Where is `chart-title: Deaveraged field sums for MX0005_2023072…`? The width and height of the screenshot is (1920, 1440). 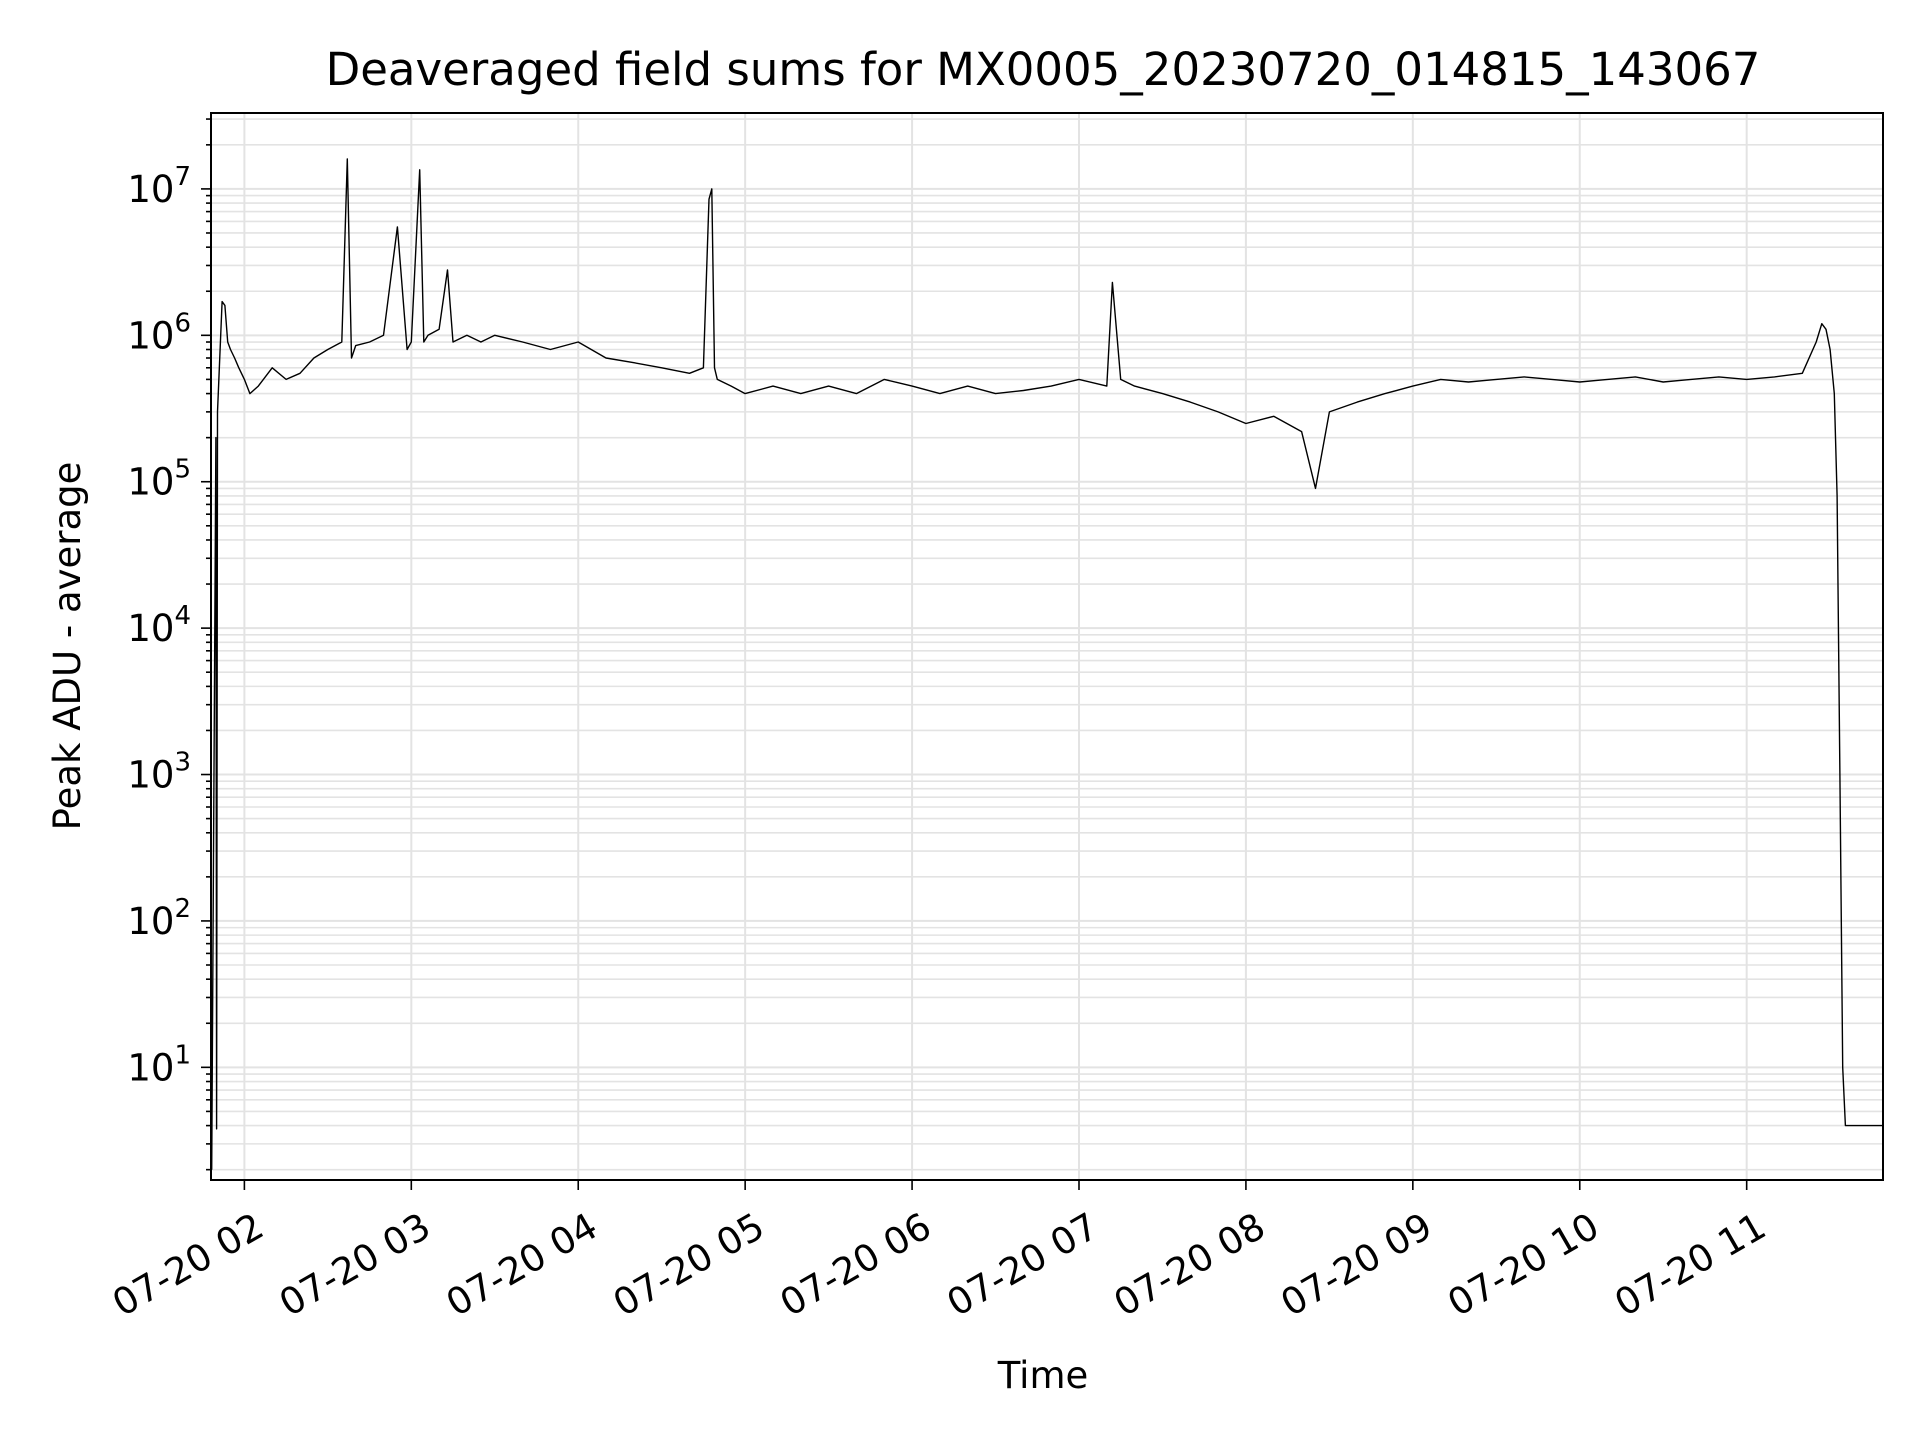
chart-title: Deaveraged field sums for MX0005_2023072… is located at coordinates (1043, 69).